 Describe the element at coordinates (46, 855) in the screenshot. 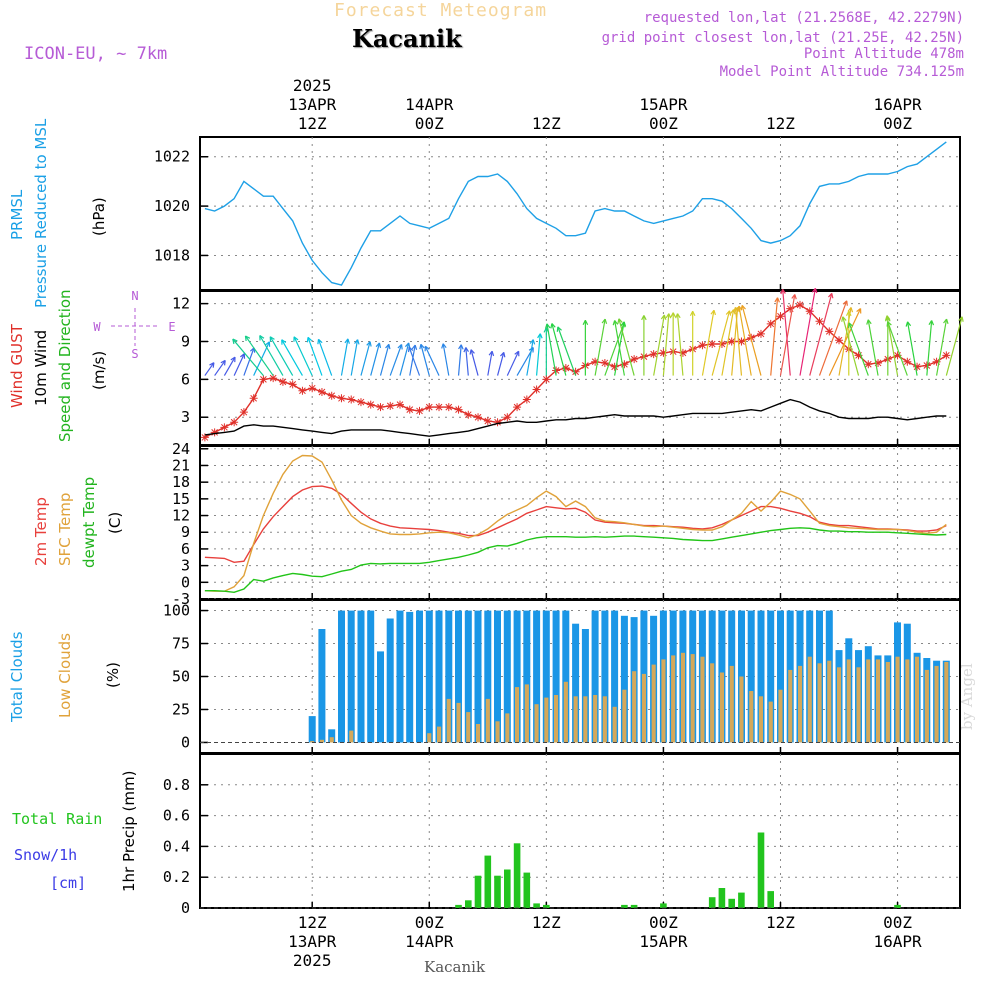

I see `snow-label: Snow/1h` at that location.